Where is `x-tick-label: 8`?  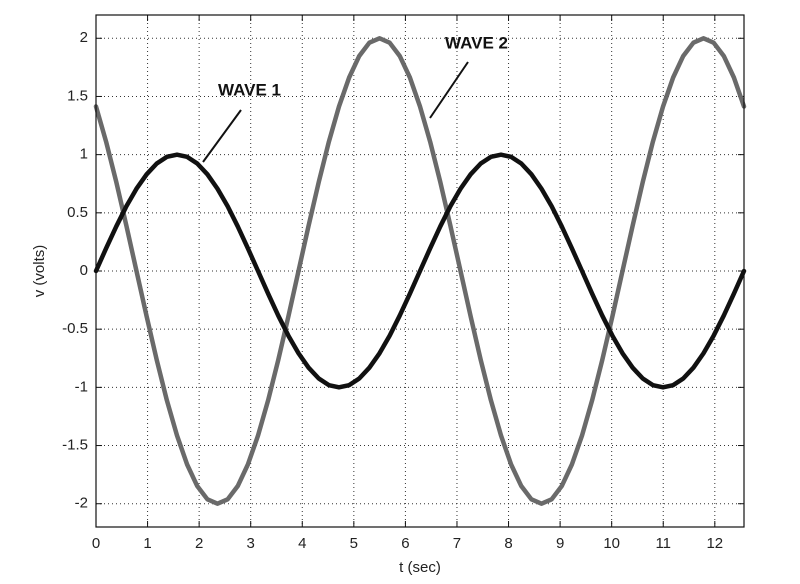
x-tick-label: 8 is located at coordinates (508, 543).